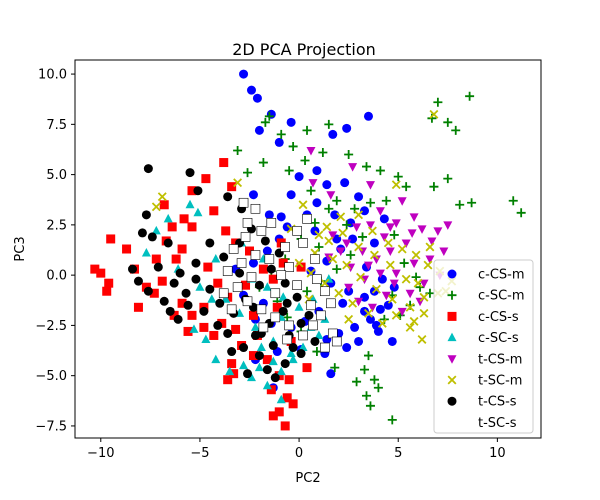 This screenshot has width=600, height=500. What do you see at coordinates (299, 453) in the screenshot?
I see `x-tick-label: 0` at bounding box center [299, 453].